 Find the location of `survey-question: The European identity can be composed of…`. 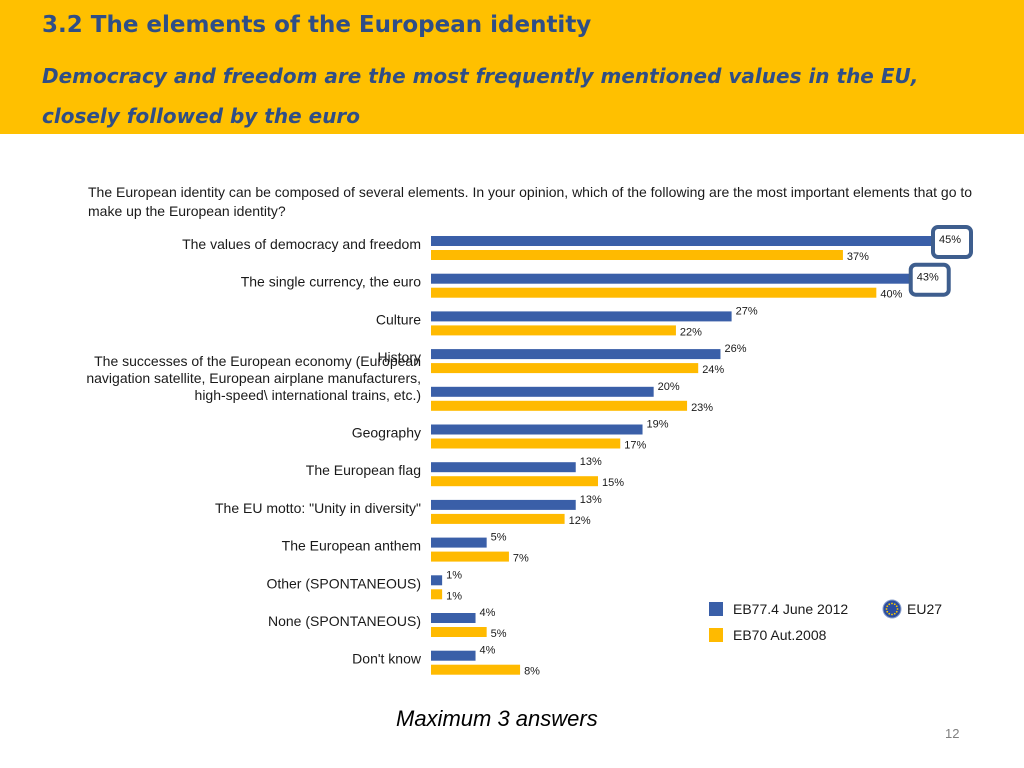

survey-question: The European identity can be composed of… is located at coordinates (530, 201).